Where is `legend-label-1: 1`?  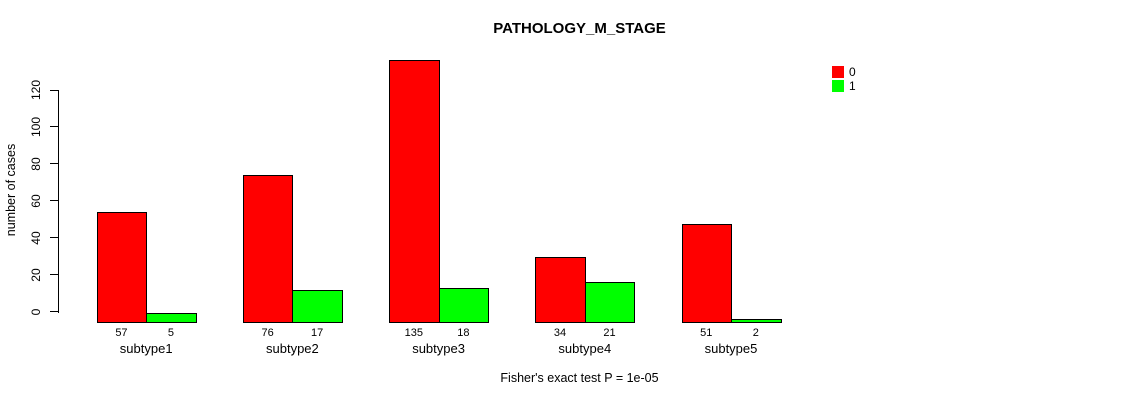
legend-label-1: 1 is located at coordinates (852, 86).